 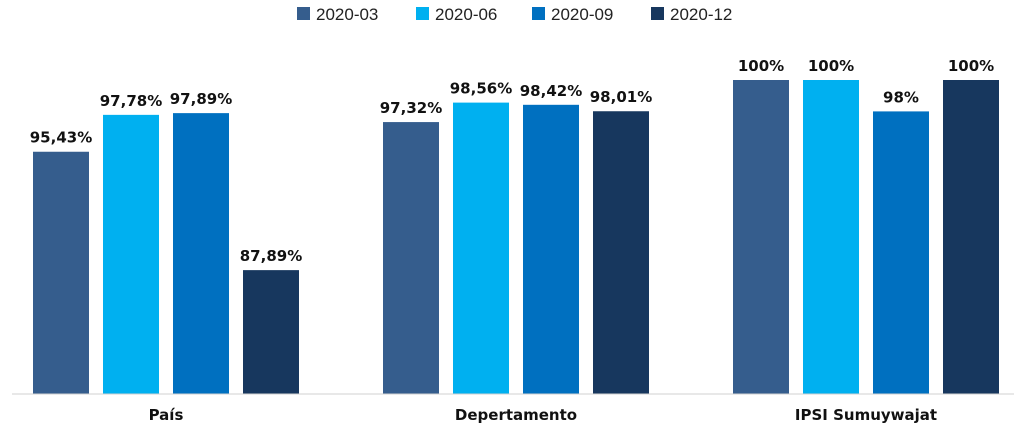 I want to click on data-label: 87,89%, so click(x=271, y=256).